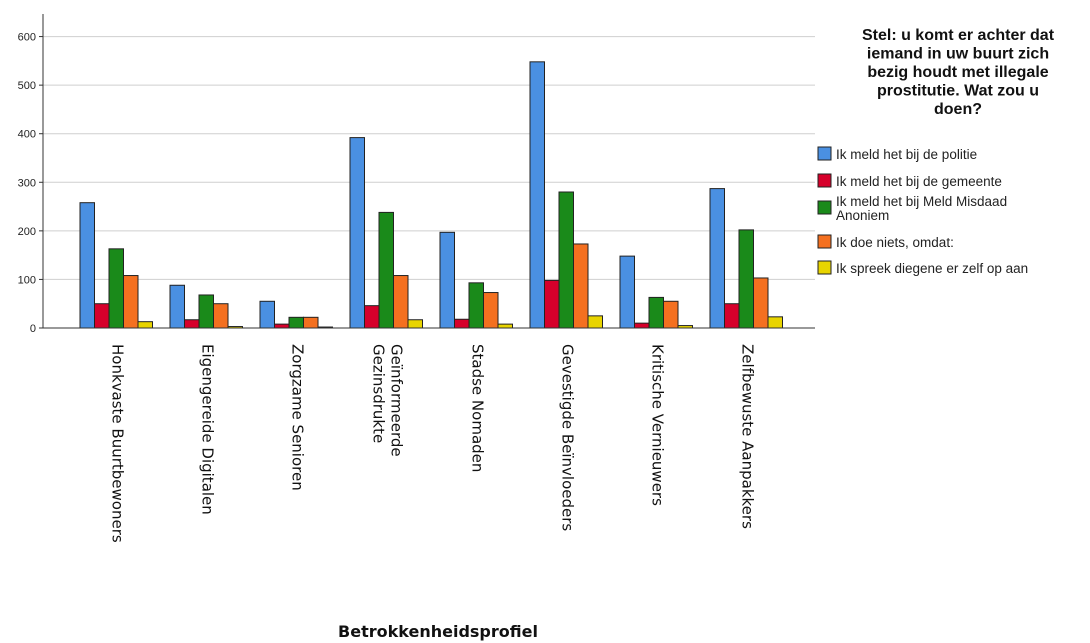 This screenshot has height=643, width=1090. What do you see at coordinates (932, 268) in the screenshot?
I see `legend-label: Ik spreek diegene er zelf op aan` at bounding box center [932, 268].